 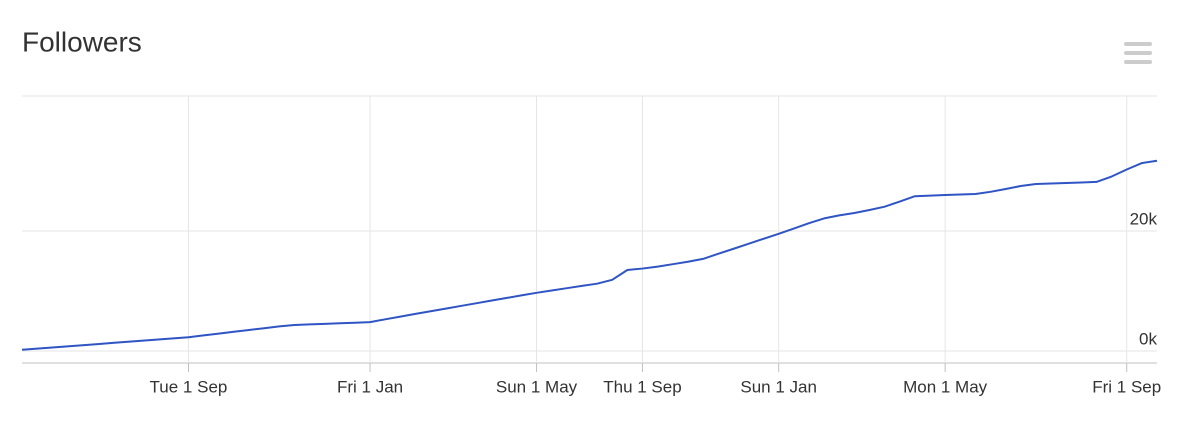 I want to click on chart-title: Followers, so click(x=82, y=41).